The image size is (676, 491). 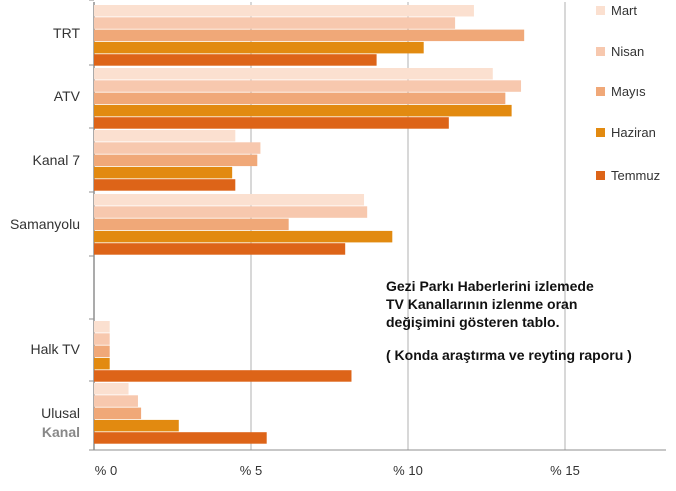 I want to click on category-labels: TRT ATV Kanal 7 Samanyolu Halk TV Ulusal Kanal, so click(x=45, y=232).